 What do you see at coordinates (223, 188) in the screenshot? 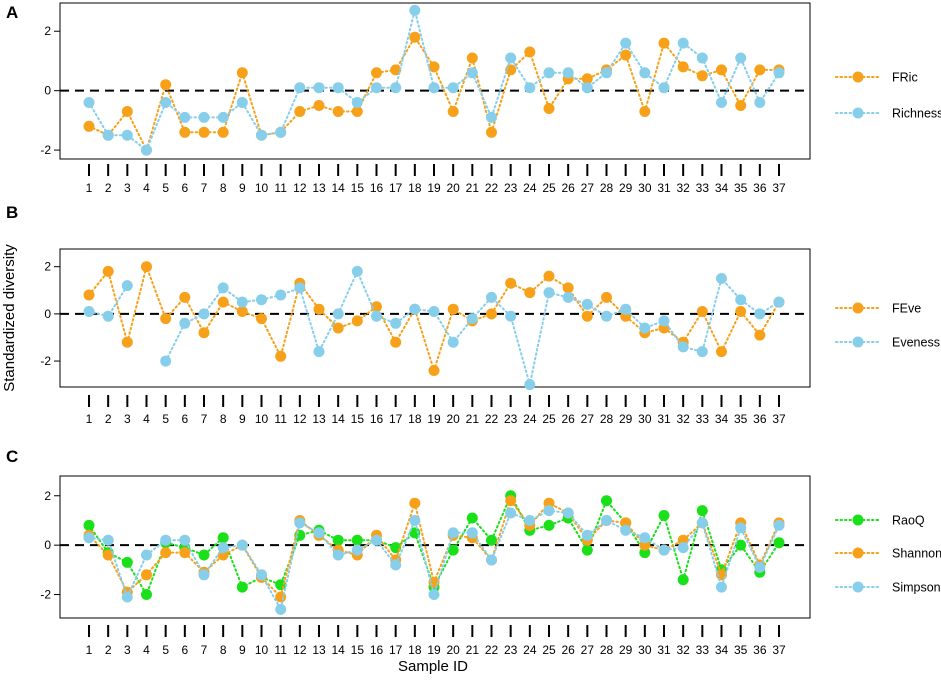
I see `x-tick-label: 8` at bounding box center [223, 188].